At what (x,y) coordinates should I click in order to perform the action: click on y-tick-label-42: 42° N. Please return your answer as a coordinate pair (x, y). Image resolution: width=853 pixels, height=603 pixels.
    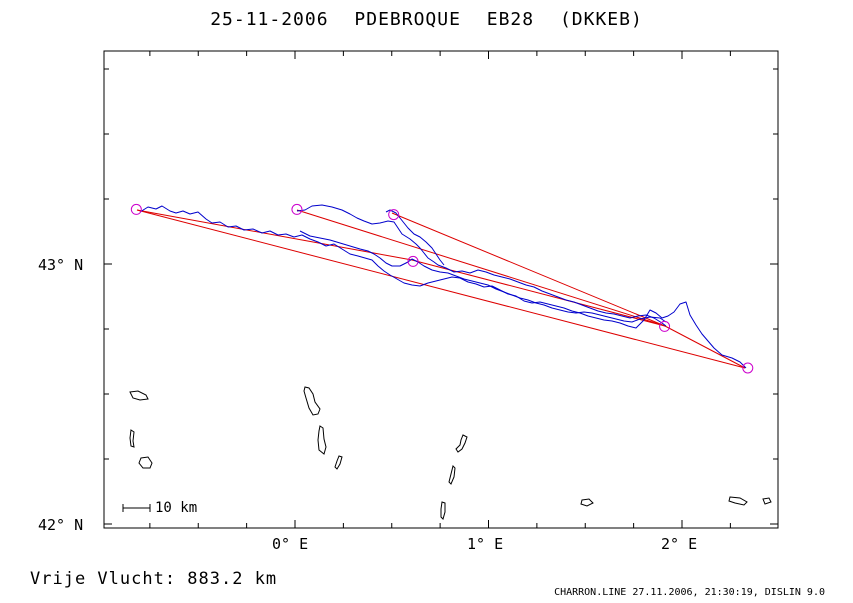
    Looking at the image, I should click on (61, 525).